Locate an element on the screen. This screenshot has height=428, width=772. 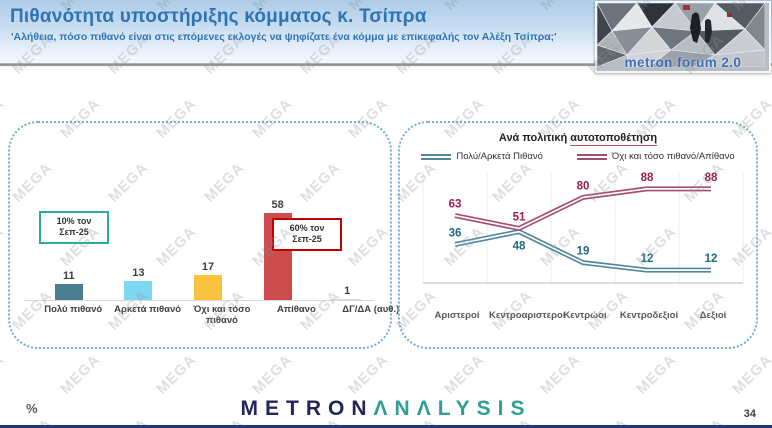
line-category-label: Κεντροαριστεροί is located at coordinates (527, 315).